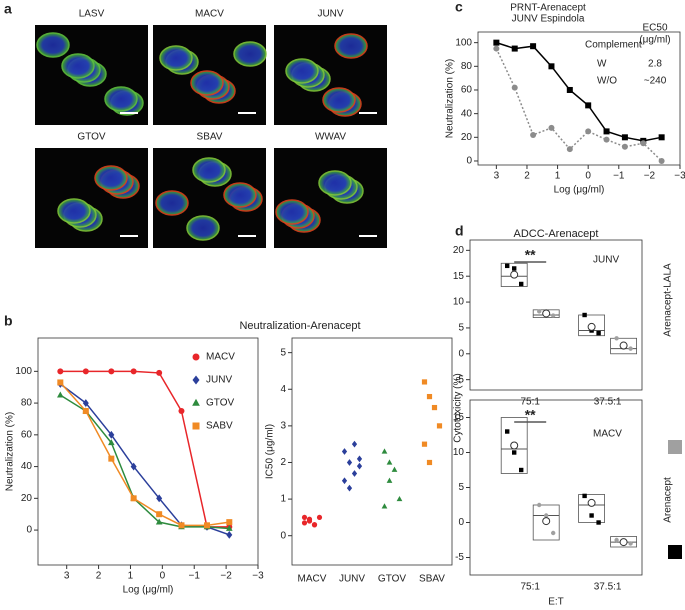  I want to click on y-tick-label: 80, so click(27, 403).